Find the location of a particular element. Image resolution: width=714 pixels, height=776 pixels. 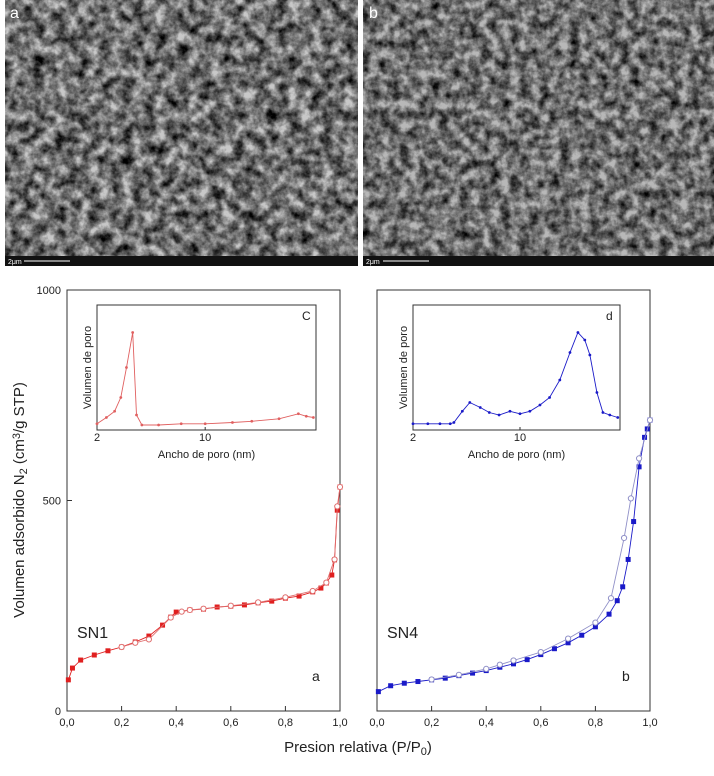

label-part: Volumen adsorbido N is located at coordinates (19, 545).